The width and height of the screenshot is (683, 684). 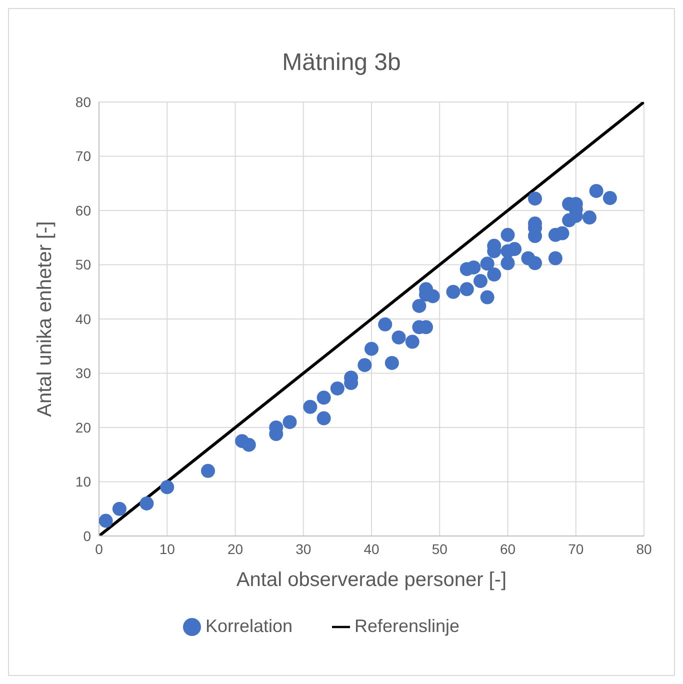 I want to click on x-tick-label: 30, so click(x=304, y=548).